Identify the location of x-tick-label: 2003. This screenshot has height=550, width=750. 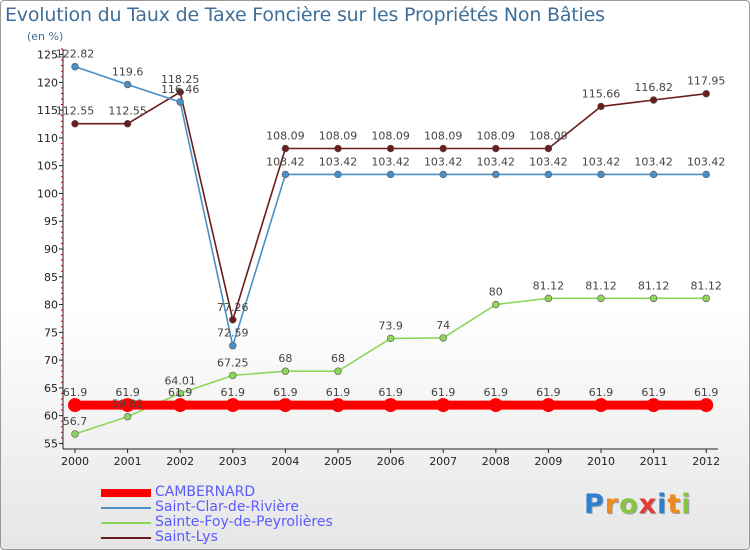
(233, 461).